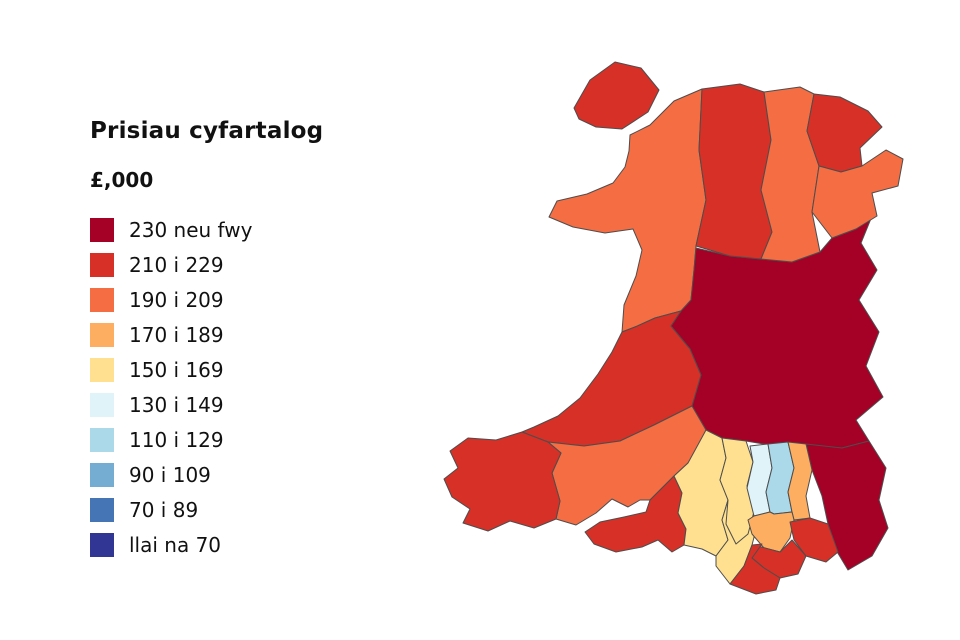 This screenshot has width=960, height=640. I want to click on legend-item: 170 i 189, so click(206, 334).